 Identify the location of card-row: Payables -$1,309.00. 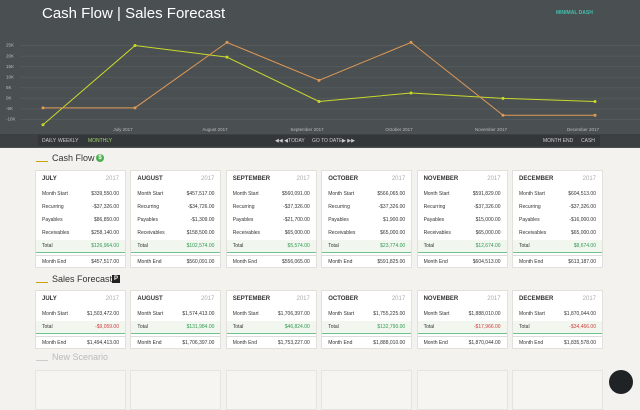
(175, 220).